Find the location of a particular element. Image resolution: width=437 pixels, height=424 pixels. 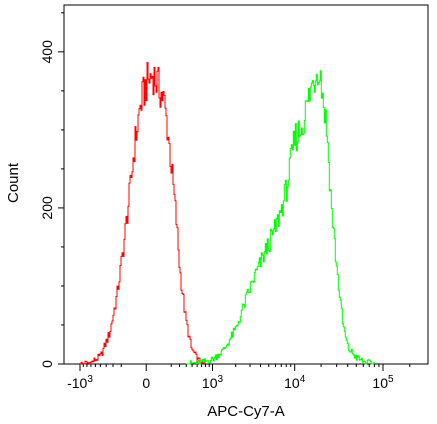

y-tick-label: 0 is located at coordinates (47, 364).